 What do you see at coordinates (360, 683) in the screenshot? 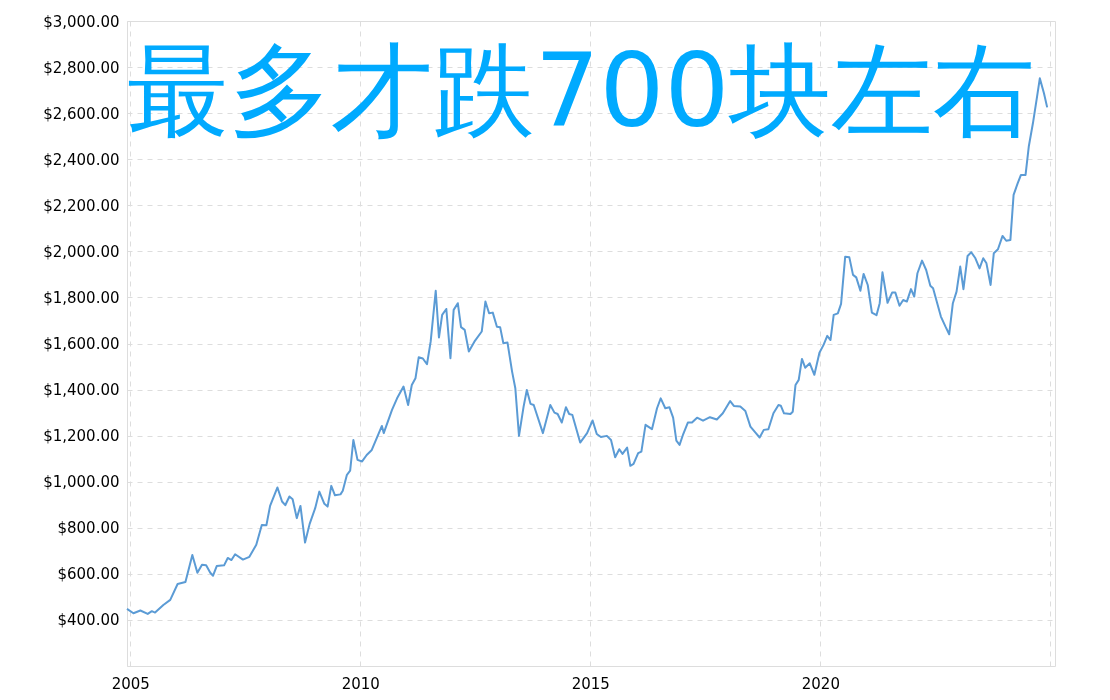
I see `x-tick-label: 2010` at bounding box center [360, 683].